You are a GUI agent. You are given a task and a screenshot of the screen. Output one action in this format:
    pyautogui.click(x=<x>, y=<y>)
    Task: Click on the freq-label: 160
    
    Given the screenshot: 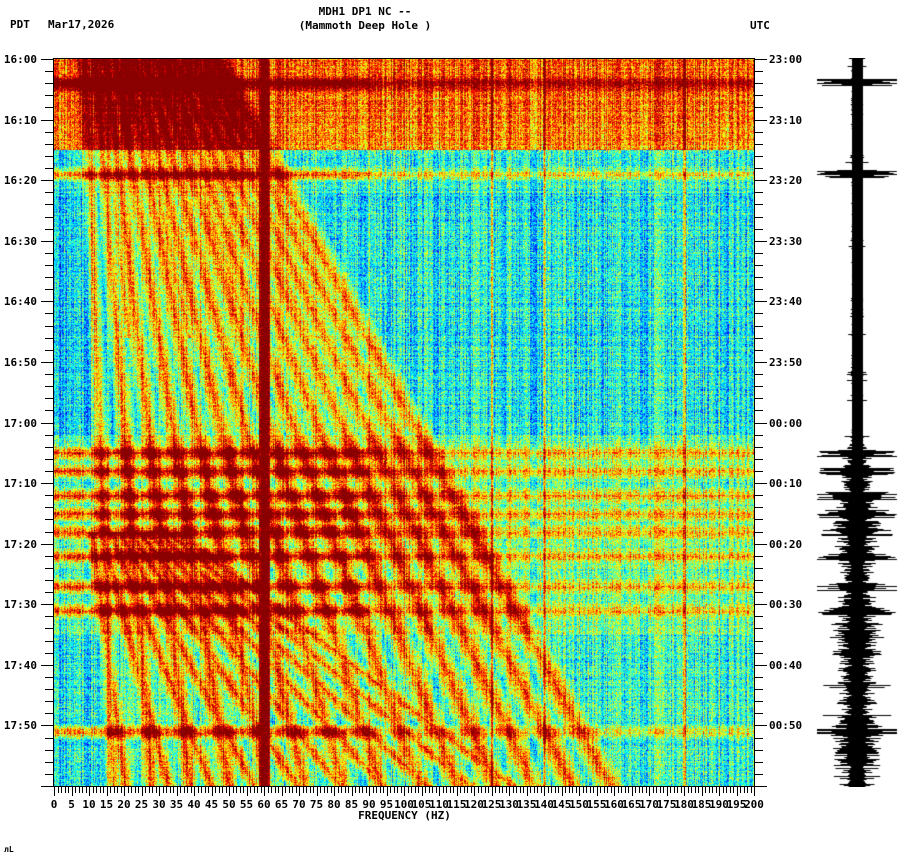 What is the action you would take?
    pyautogui.click(x=614, y=804)
    